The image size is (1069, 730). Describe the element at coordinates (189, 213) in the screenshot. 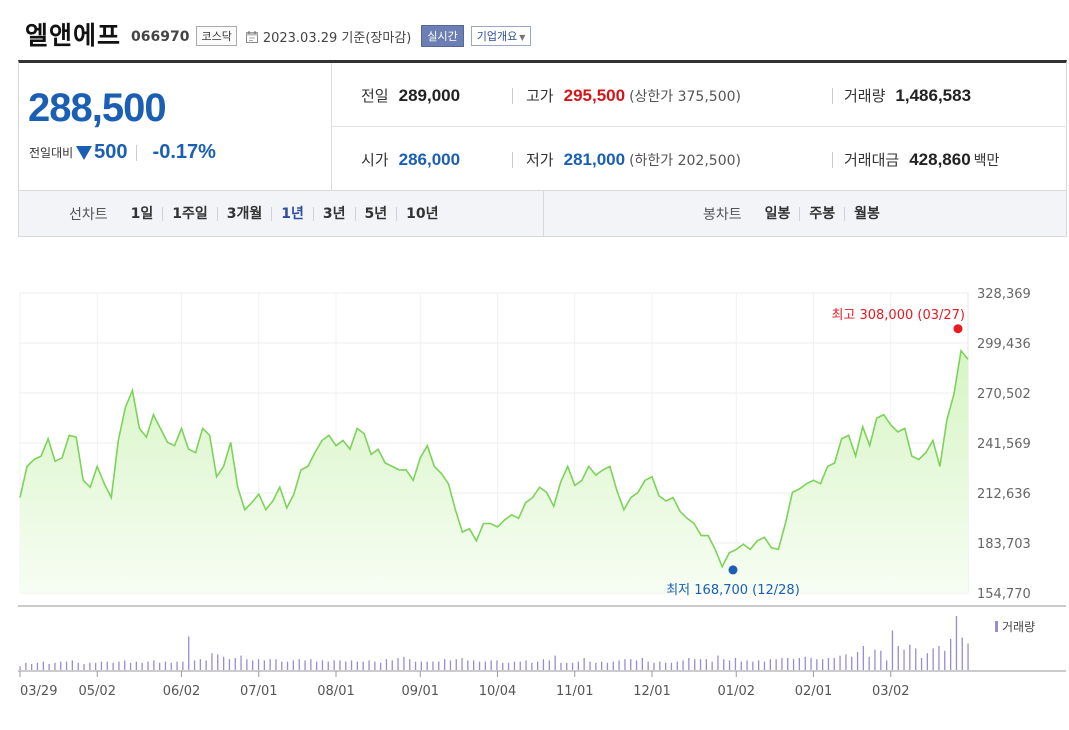

I see `tab-line-period-1: 1주일` at that location.